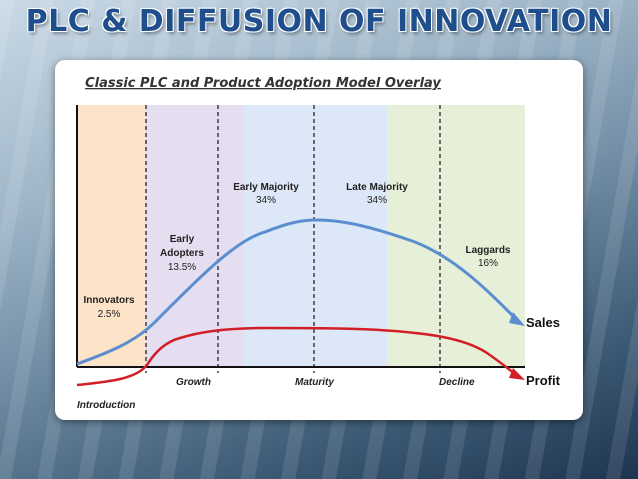 This screenshot has width=638, height=479. I want to click on innovators-pct: 2.5%, so click(109, 314).